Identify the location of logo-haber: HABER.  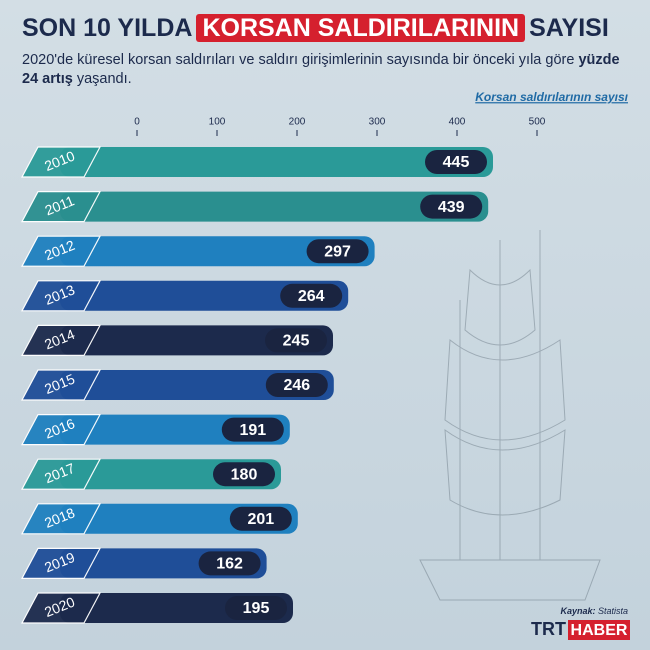
(599, 630).